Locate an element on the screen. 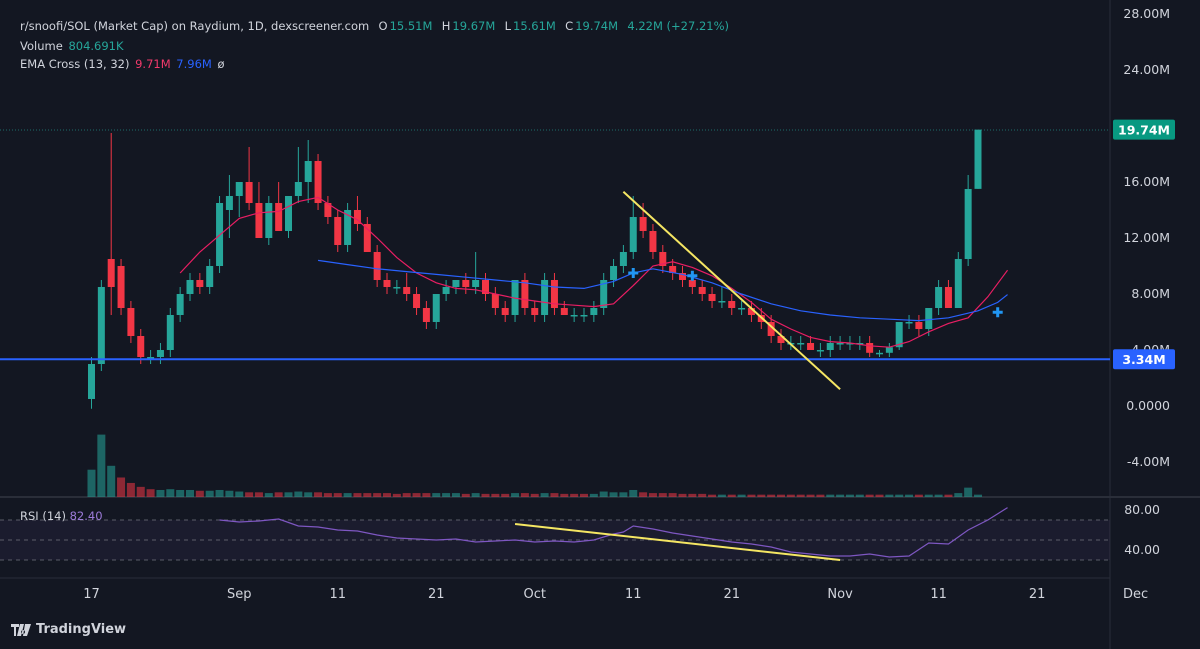 The width and height of the screenshot is (1200, 649). time-tick-label: 21 is located at coordinates (1037, 594).